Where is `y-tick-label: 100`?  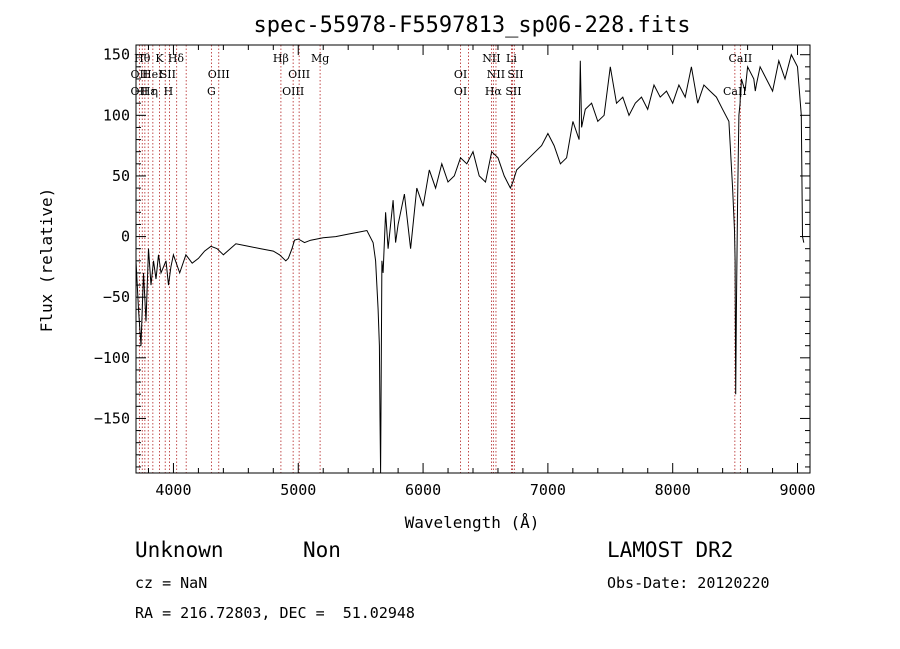 y-tick-label: 100 is located at coordinates (116, 115).